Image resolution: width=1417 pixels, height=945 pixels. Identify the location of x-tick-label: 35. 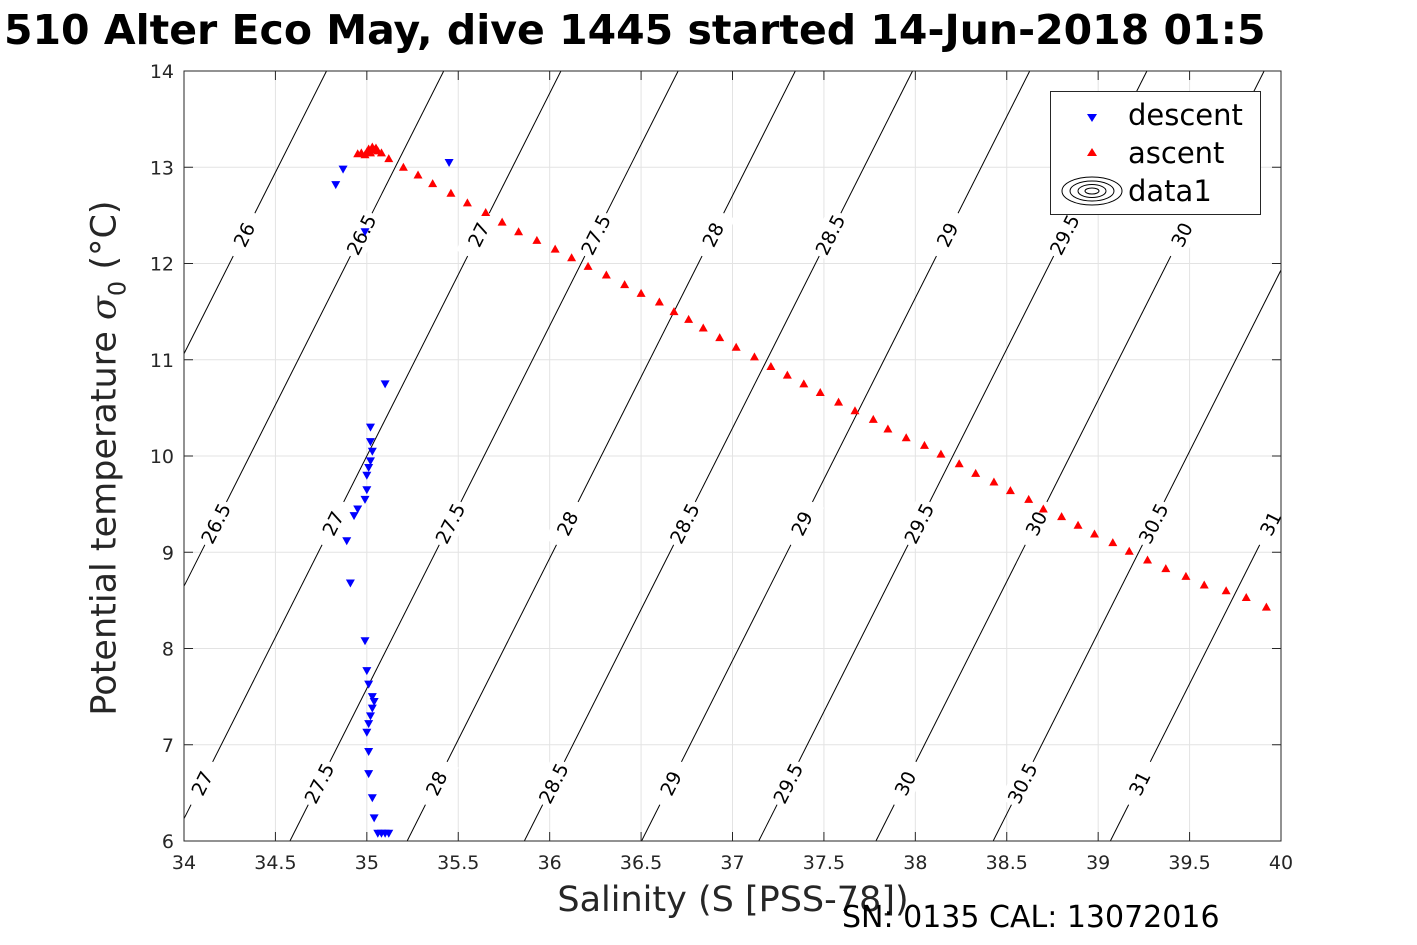
(367, 863).